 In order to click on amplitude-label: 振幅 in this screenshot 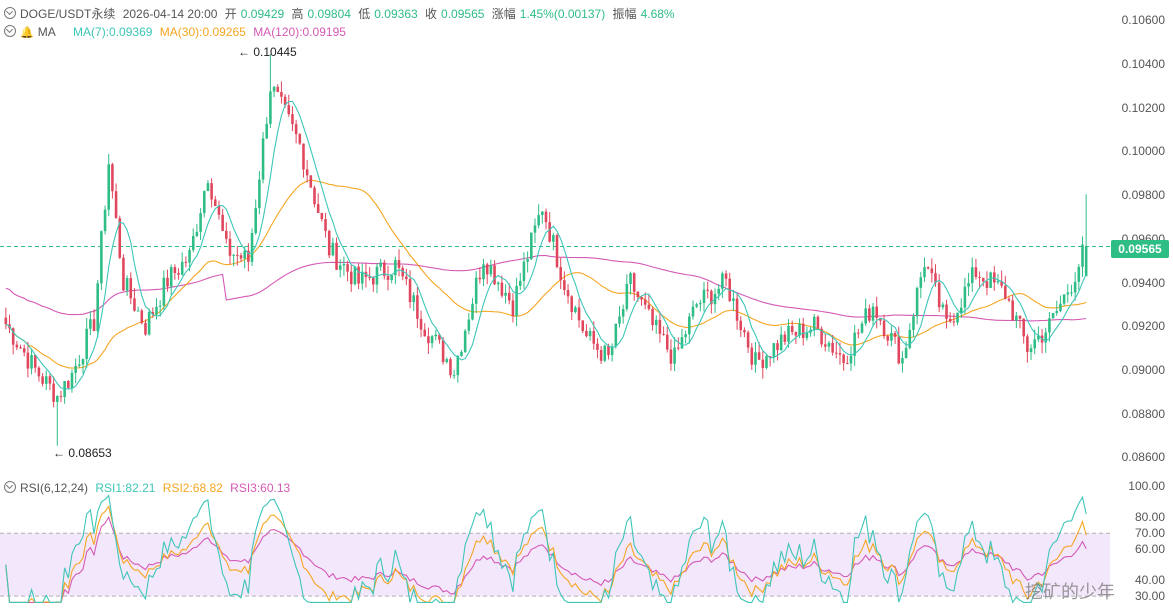, I will do `click(624, 14)`.